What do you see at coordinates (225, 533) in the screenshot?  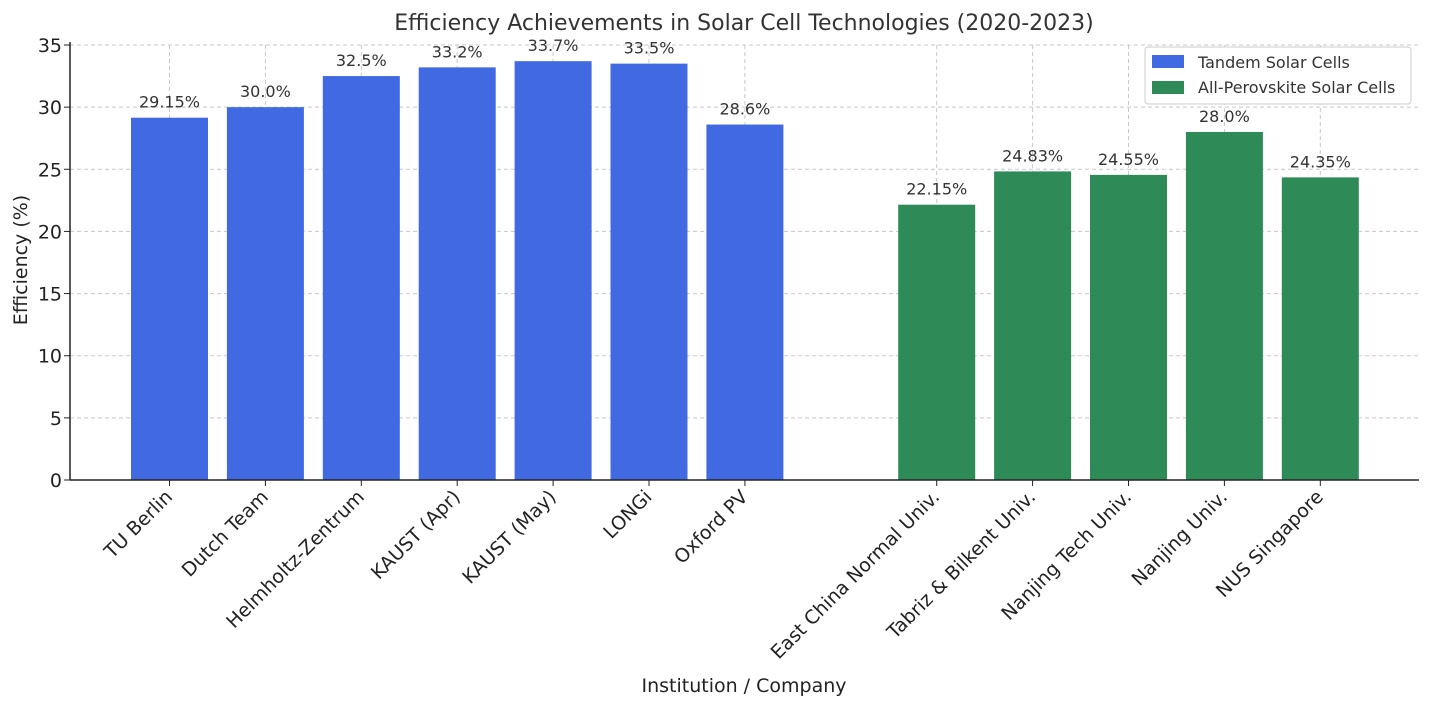 I see `x-tick-label: Dutch Team` at bounding box center [225, 533].